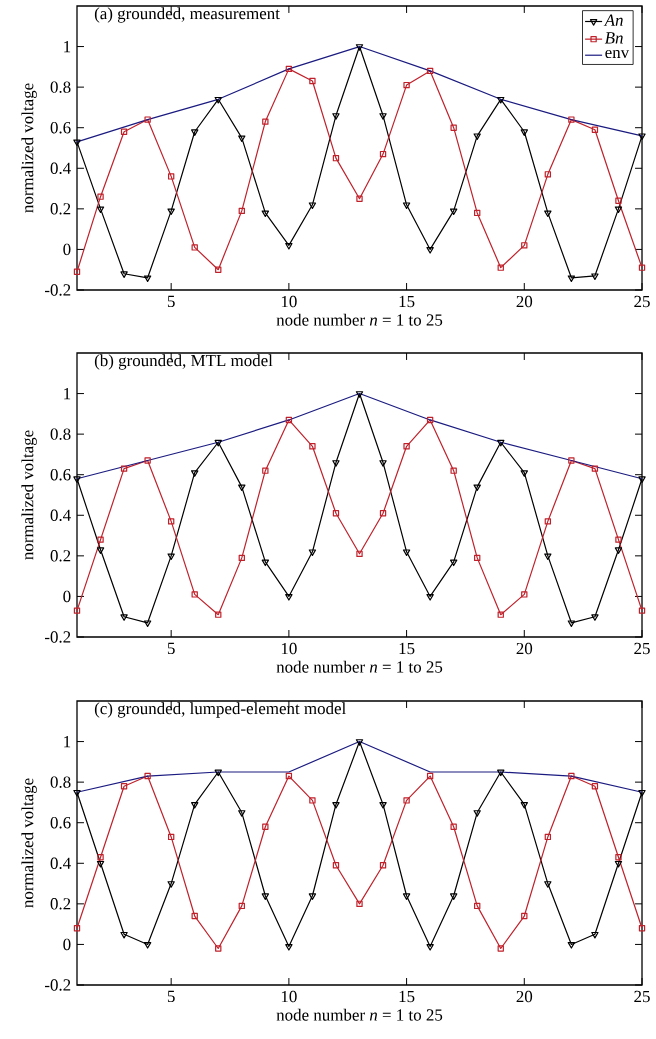  What do you see at coordinates (613, 20) in the screenshot?
I see `legend-label: An` at bounding box center [613, 20].